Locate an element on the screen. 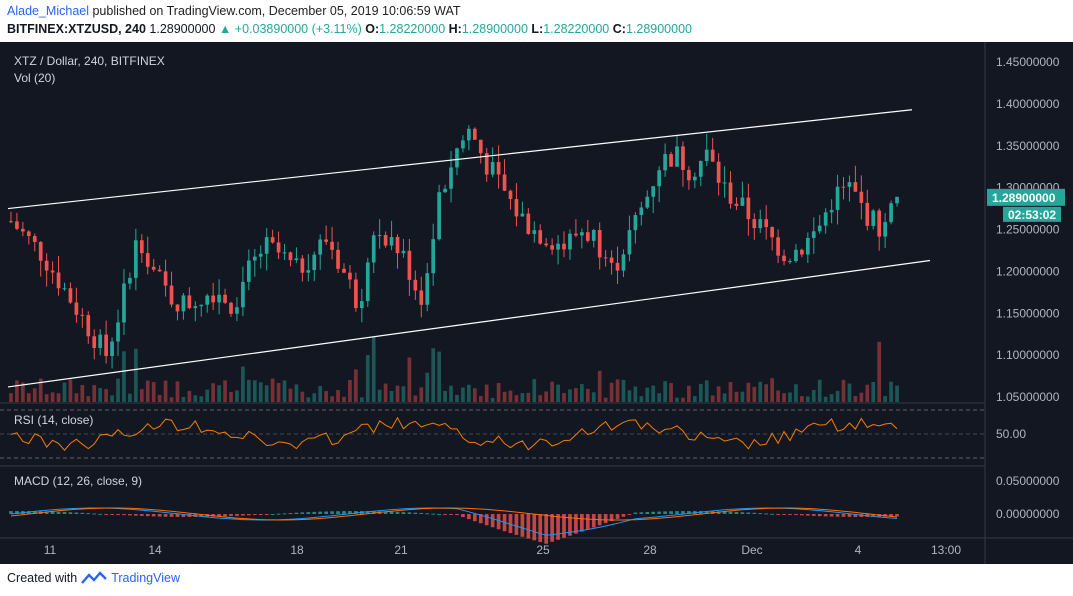 The height and width of the screenshot is (596, 1073). time-axis-label: 28 is located at coordinates (650, 550).